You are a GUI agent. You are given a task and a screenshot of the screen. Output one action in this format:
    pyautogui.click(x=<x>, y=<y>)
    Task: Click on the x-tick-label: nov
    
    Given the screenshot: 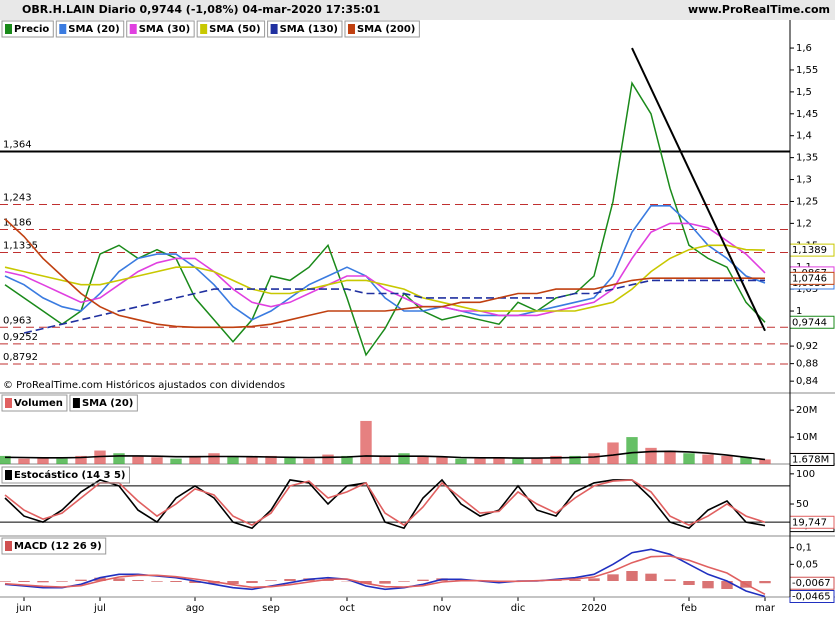 What is the action you would take?
    pyautogui.click(x=442, y=608)
    